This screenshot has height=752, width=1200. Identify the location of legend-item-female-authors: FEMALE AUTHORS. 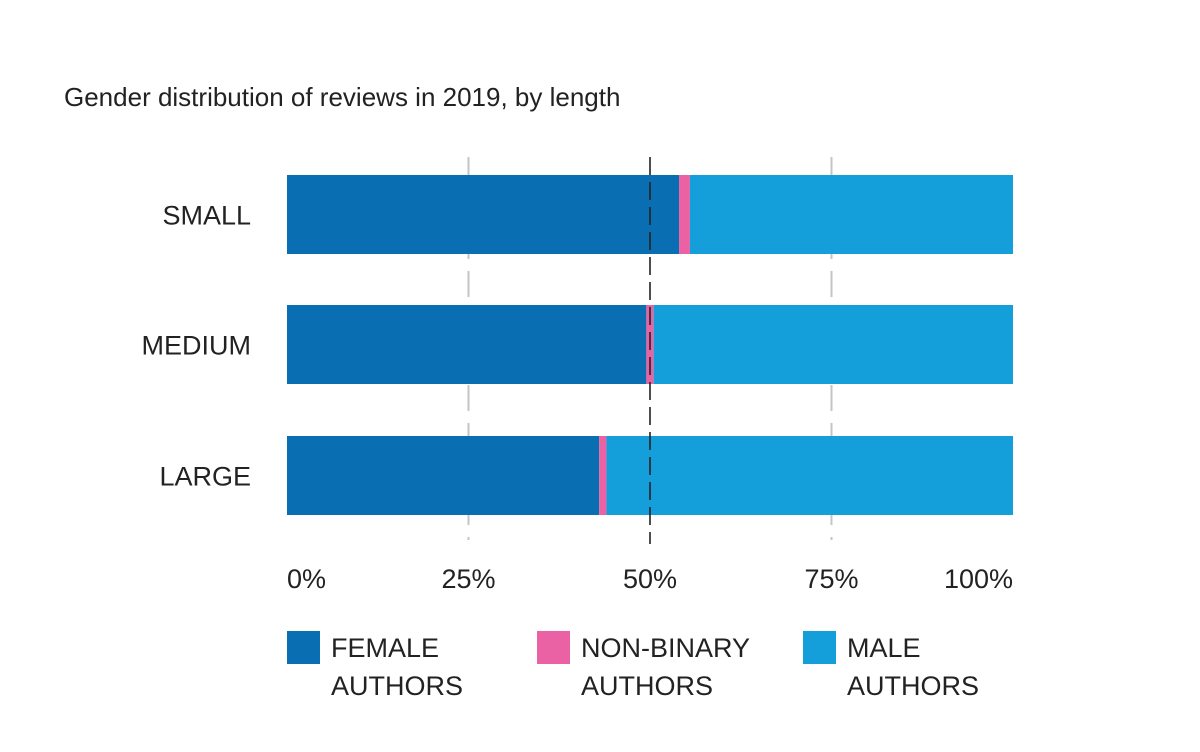
(375, 666).